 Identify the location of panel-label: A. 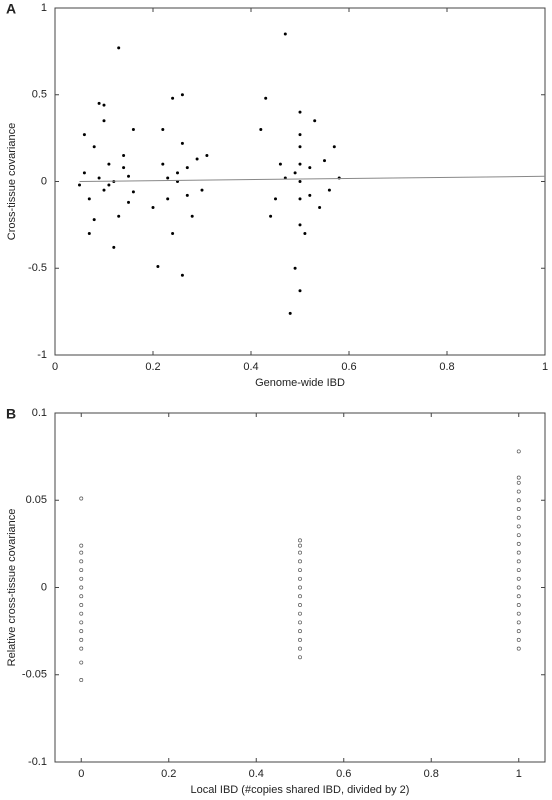
(11, 9).